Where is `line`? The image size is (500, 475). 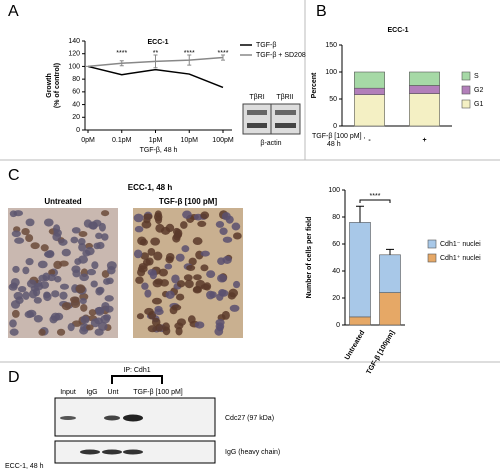 line is located at coordinates (155, 77).